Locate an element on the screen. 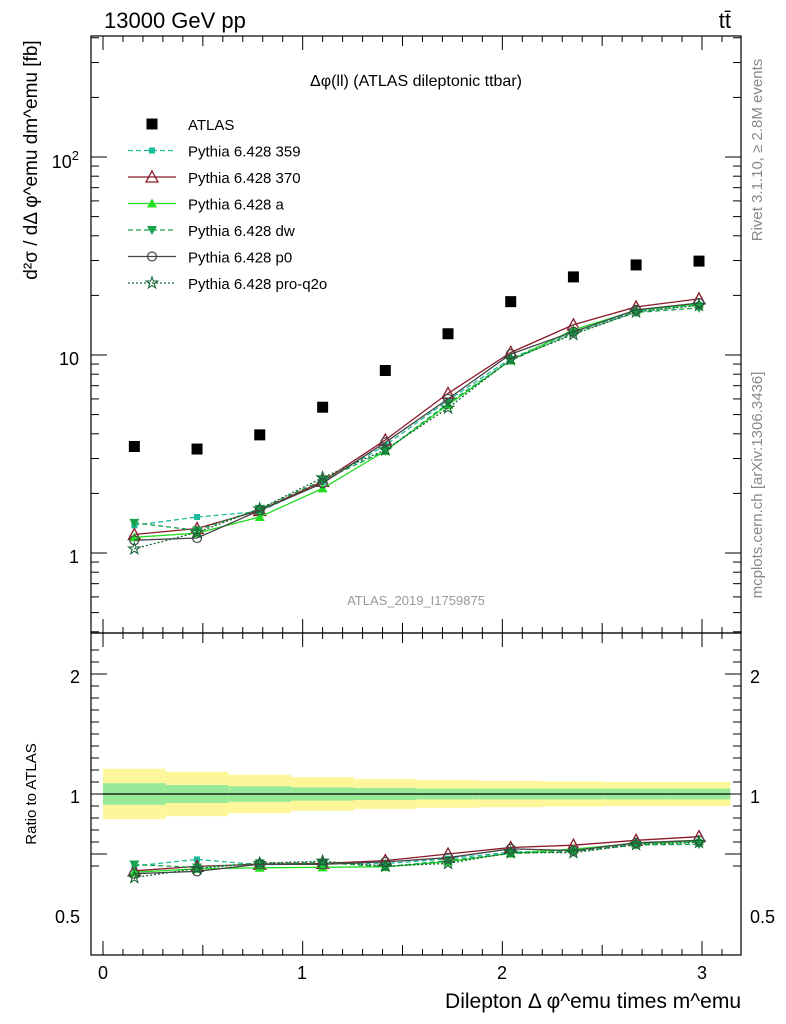 This screenshot has width=786, height=1024. ratio-y-tick-label-right: 2 is located at coordinates (755, 677).